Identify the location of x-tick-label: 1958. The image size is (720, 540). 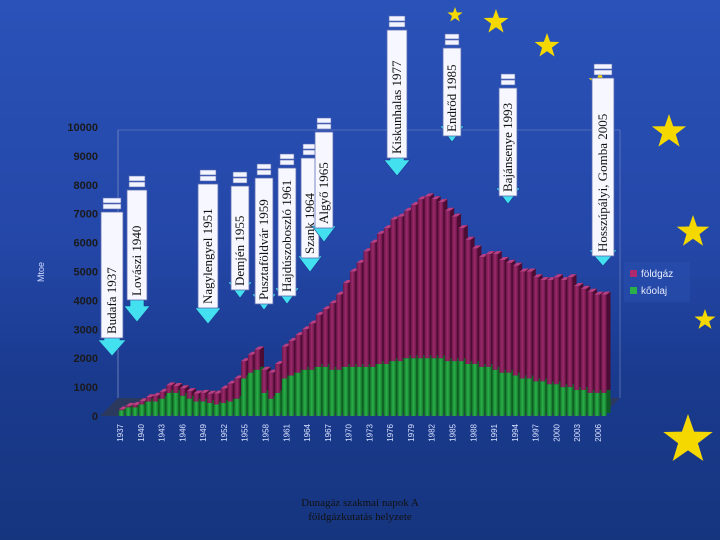
(265, 432).